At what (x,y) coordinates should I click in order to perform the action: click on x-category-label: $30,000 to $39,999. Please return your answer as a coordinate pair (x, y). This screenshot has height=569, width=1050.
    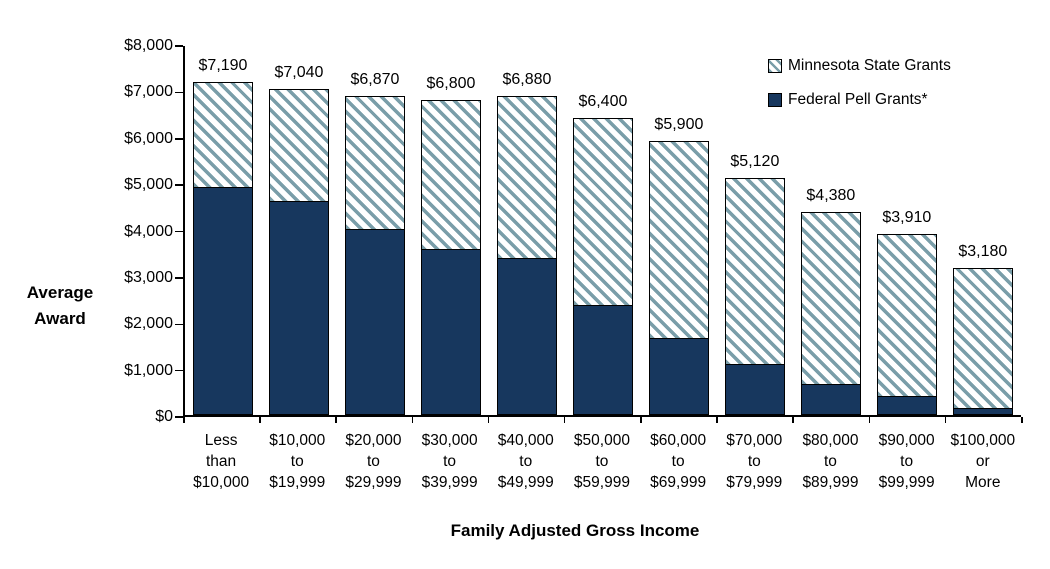
    Looking at the image, I should click on (450, 461).